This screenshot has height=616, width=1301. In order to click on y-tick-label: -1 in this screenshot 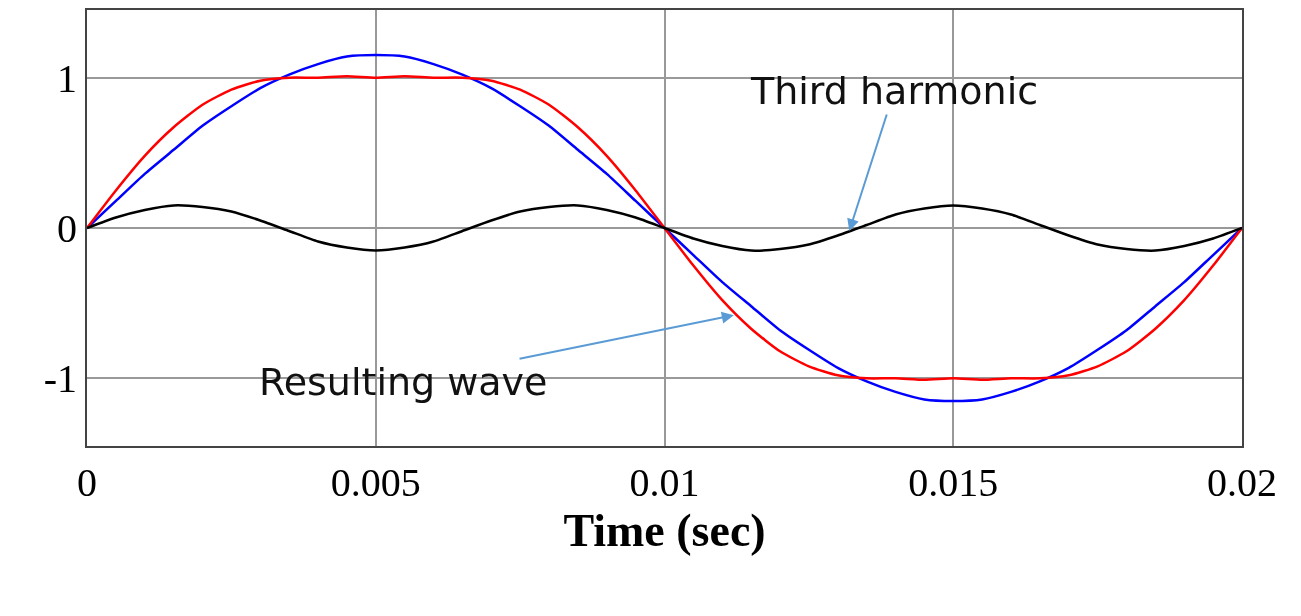, I will do `click(60, 379)`.